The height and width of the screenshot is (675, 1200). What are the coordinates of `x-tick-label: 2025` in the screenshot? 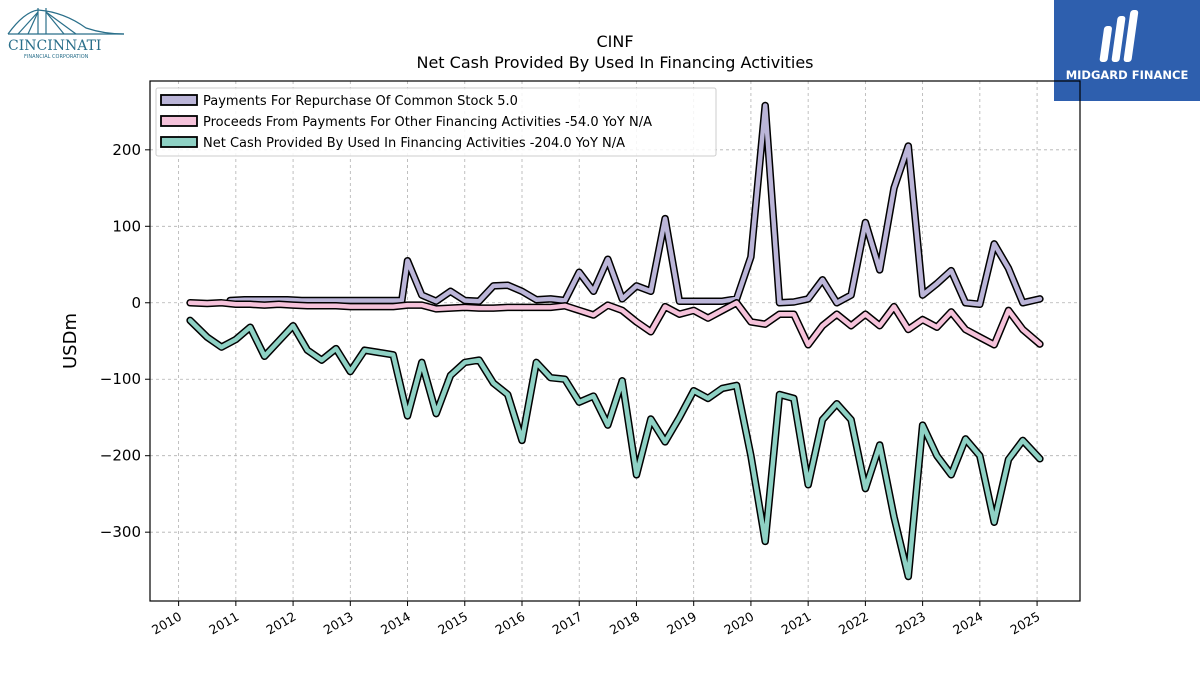 It's located at (1025, 623).